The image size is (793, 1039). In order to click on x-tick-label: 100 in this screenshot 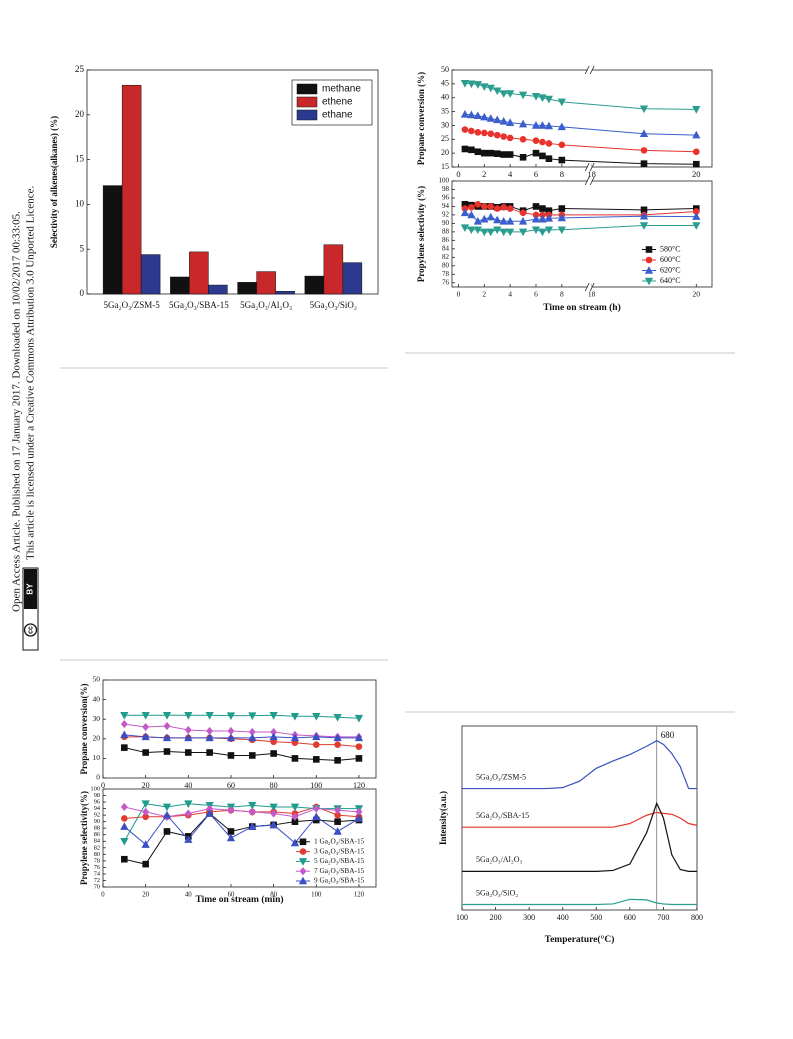, I will do `click(316, 785)`.